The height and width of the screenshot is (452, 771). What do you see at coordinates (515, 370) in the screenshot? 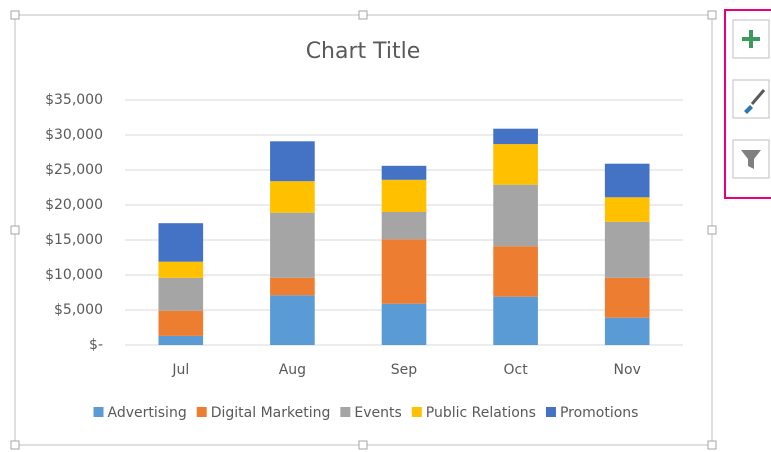
I see `x-tick-label: Oct` at bounding box center [515, 370].